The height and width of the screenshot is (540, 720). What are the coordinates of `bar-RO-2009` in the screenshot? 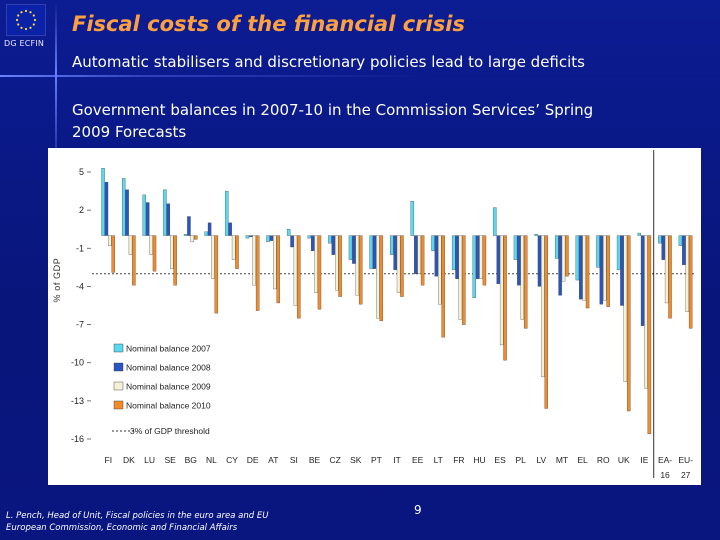 It's located at (605, 268).